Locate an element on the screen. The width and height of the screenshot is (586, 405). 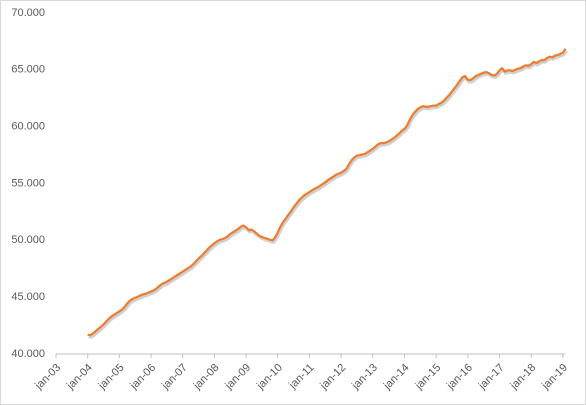
y-tick-label: 40.000 is located at coordinates (28, 354).